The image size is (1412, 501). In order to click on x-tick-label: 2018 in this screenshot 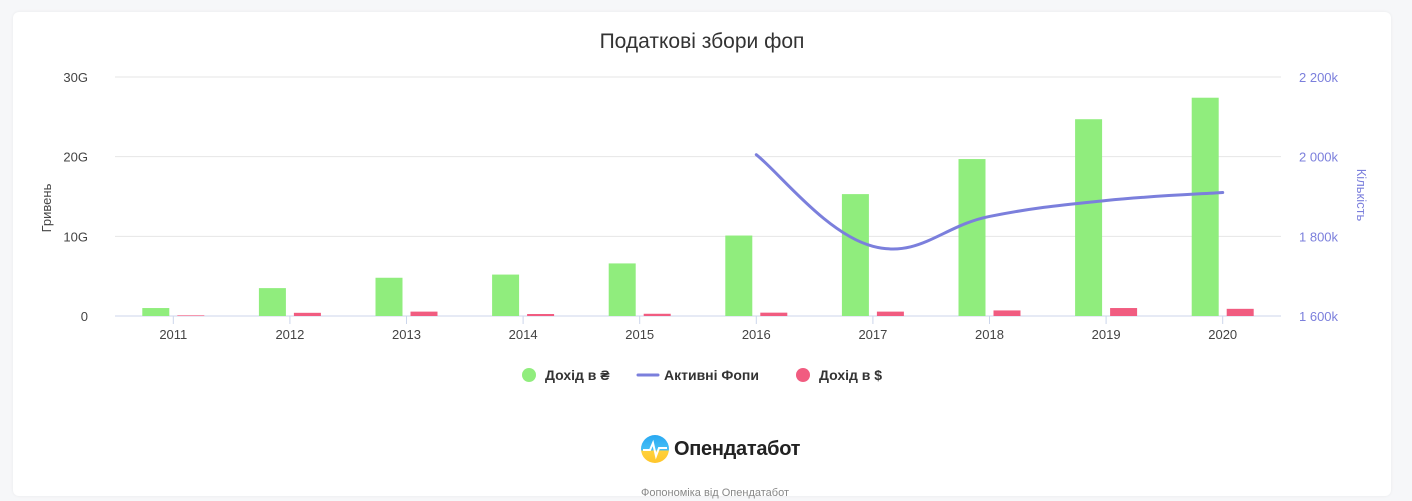, I will do `click(989, 334)`.